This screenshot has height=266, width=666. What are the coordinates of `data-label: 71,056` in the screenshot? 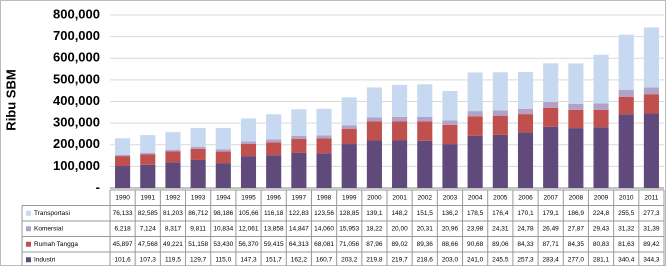 It's located at (349, 244).